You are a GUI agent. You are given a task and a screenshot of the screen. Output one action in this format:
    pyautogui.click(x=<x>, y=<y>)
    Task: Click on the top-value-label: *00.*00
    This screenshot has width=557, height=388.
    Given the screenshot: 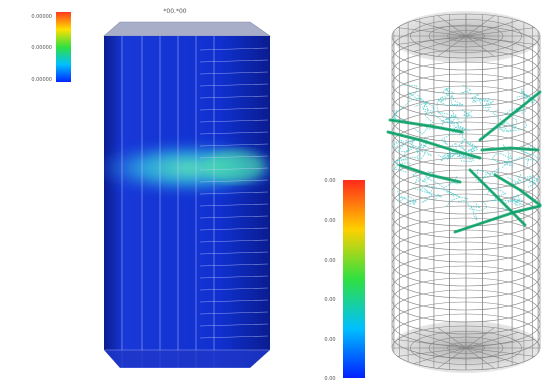 What is the action you would take?
    pyautogui.click(x=174, y=11)
    